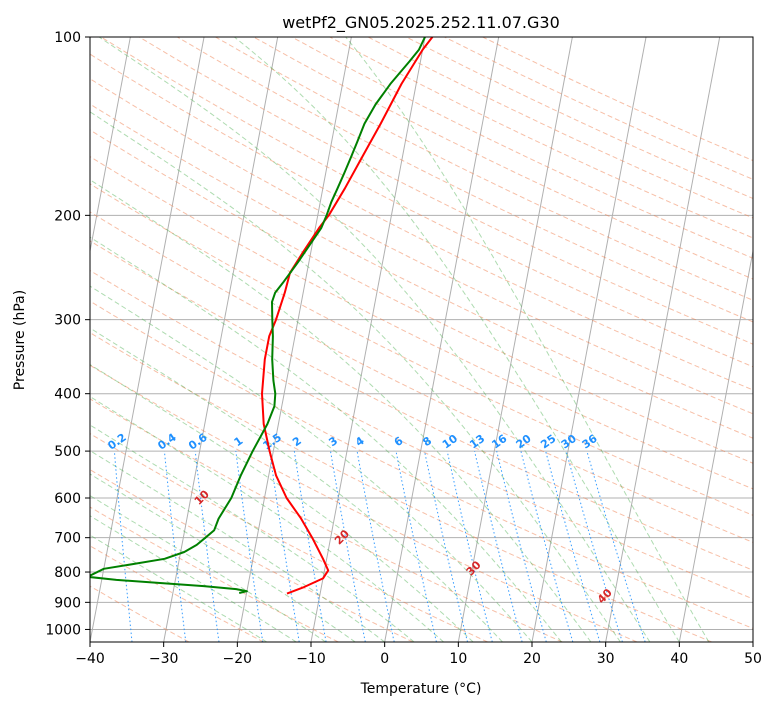 The height and width of the screenshot is (708, 775). I want to click on y-tick-label: 100, so click(67, 38).